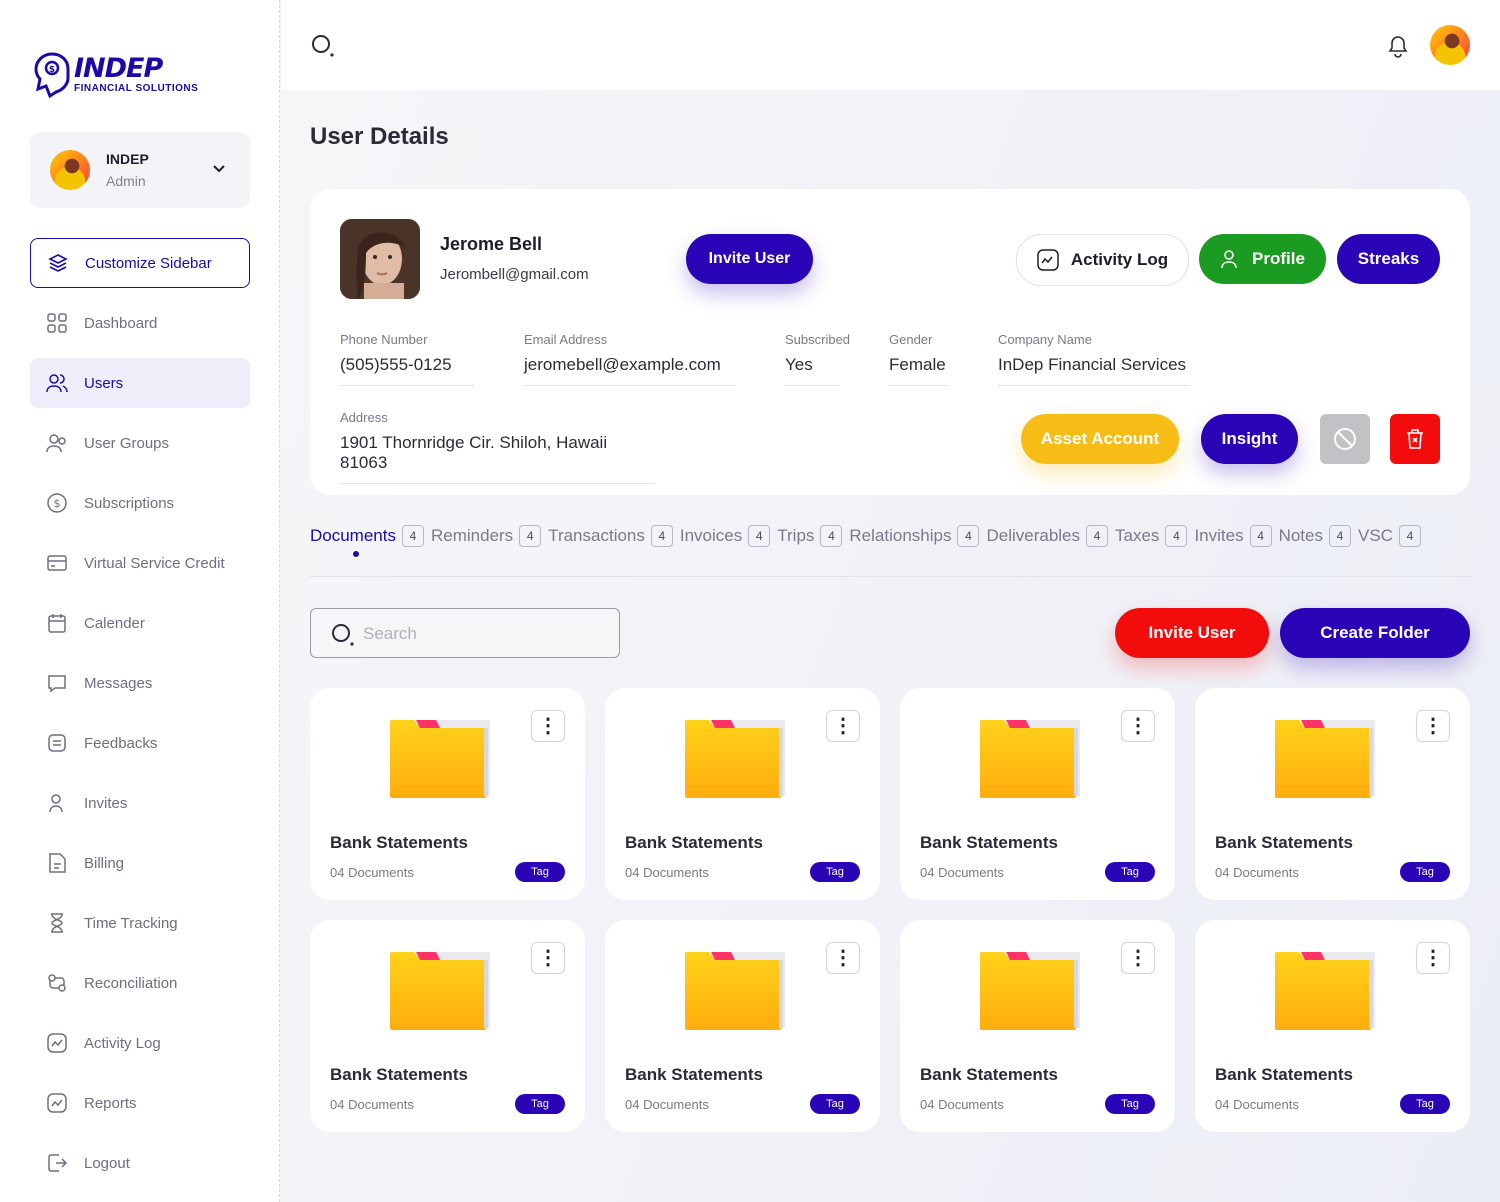 This screenshot has height=1202, width=1500. I want to click on profile-button: Profile, so click(1262, 259).